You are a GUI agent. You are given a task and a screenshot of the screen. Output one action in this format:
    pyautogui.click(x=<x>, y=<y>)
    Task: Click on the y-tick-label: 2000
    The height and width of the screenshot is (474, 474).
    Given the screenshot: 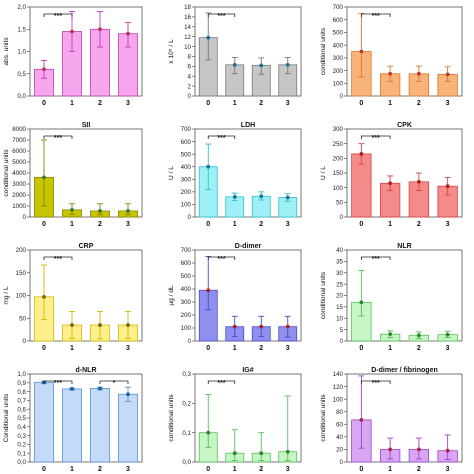 What is the action you would take?
    pyautogui.click(x=19, y=195)
    